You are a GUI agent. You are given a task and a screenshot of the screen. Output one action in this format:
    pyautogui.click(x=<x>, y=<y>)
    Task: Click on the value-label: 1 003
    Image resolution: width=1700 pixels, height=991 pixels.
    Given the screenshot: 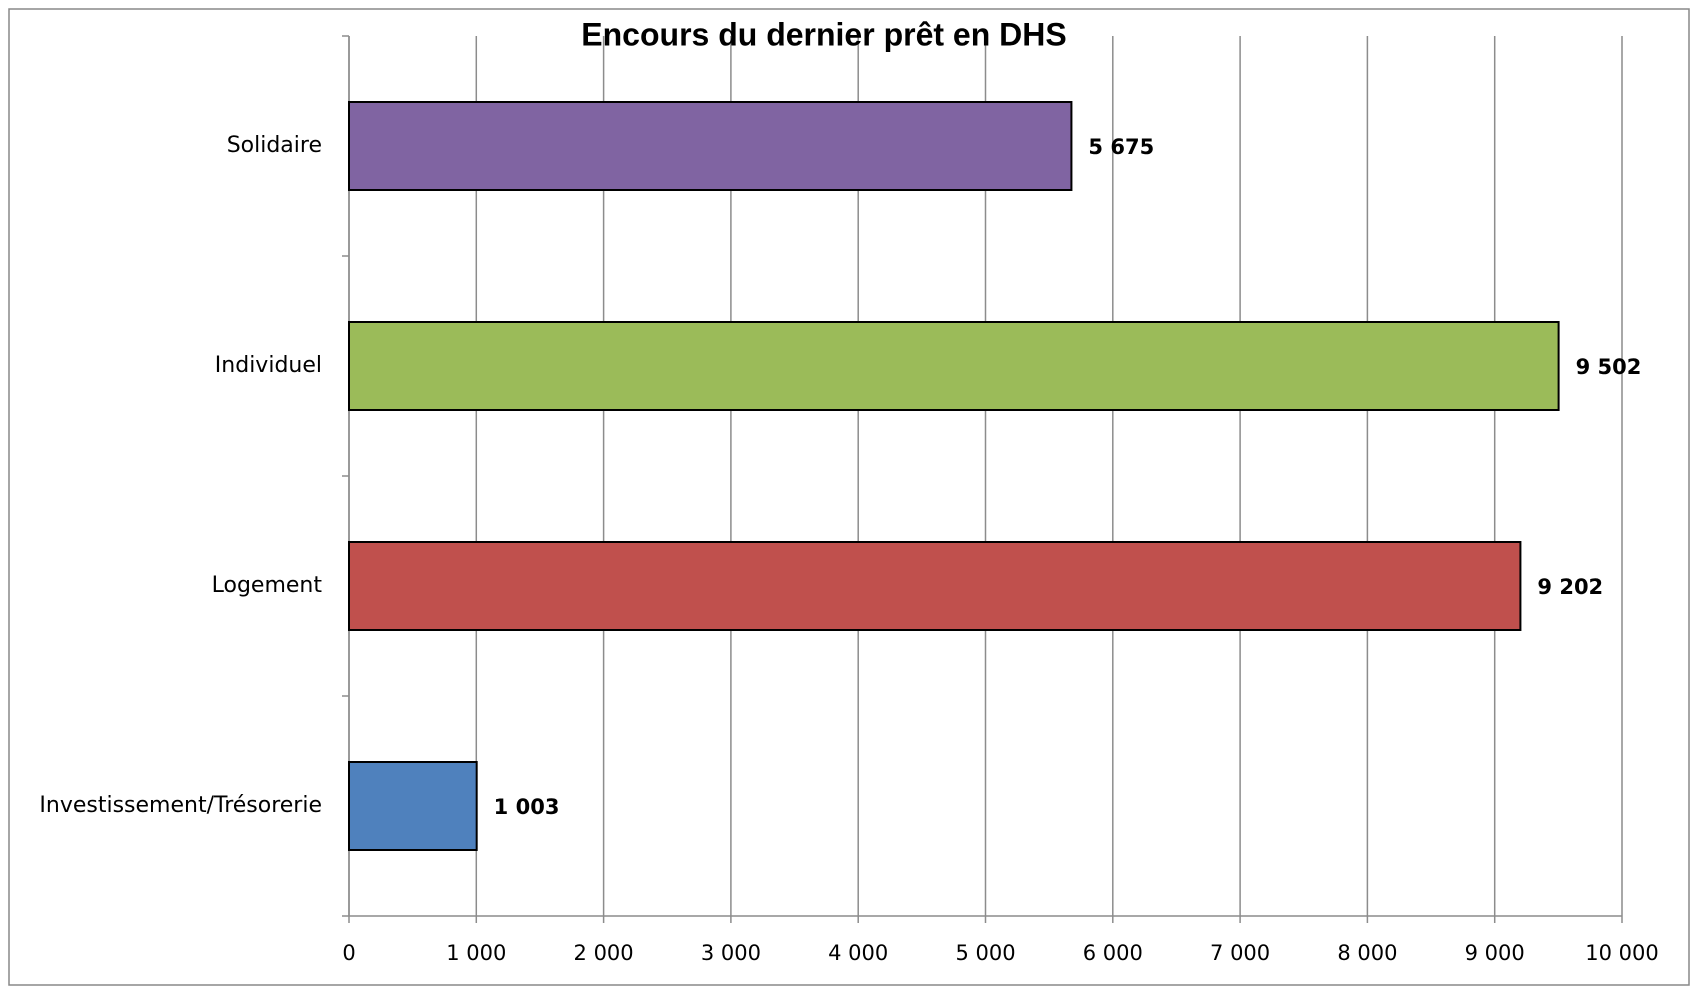 What is the action you would take?
    pyautogui.click(x=527, y=807)
    